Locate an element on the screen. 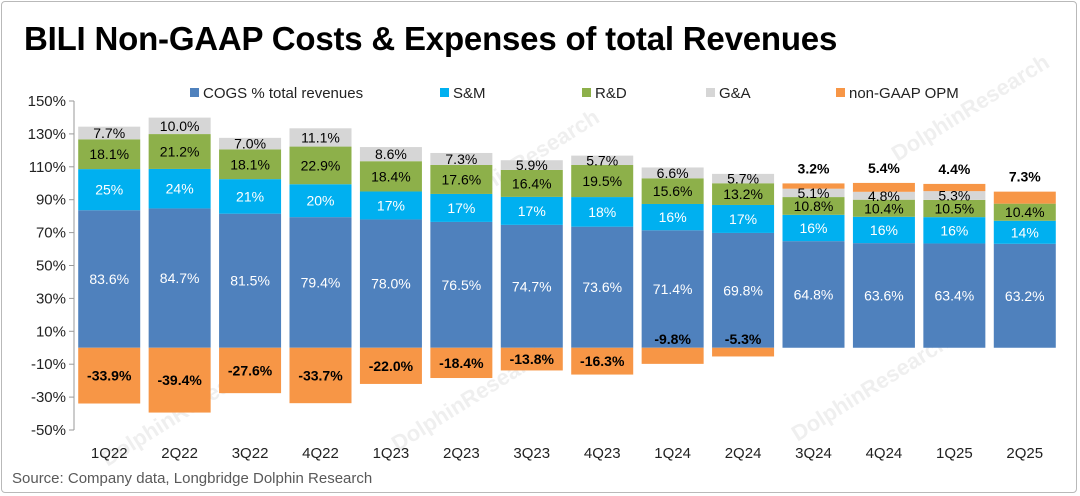  legend-label: non-GAAP OPM is located at coordinates (904, 93).